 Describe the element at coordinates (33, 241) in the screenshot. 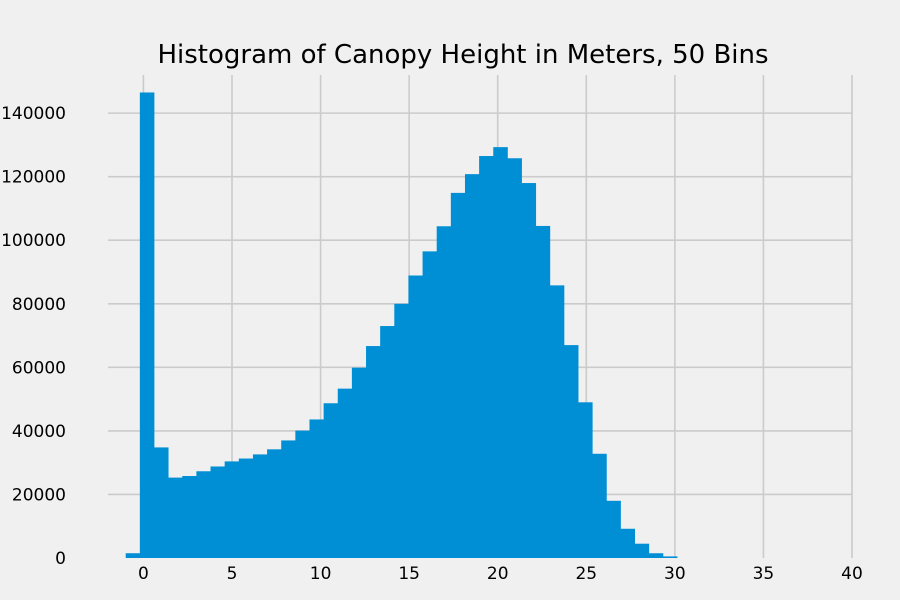

I see `y-tick-label: 100000` at that location.